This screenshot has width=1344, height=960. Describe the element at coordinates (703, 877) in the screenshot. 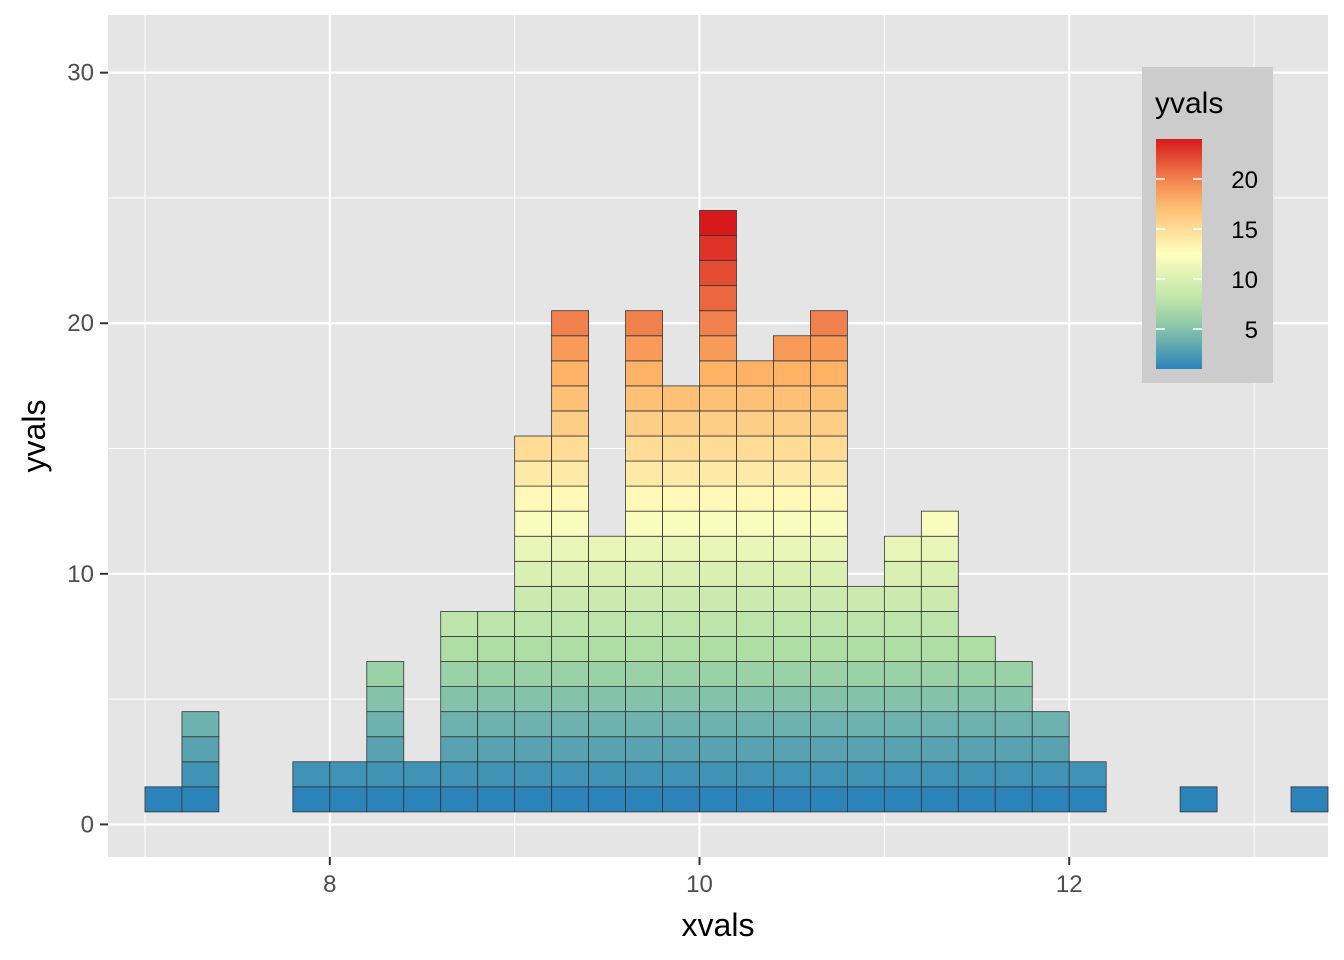

I see `x-axis: 8 10 12` at that location.